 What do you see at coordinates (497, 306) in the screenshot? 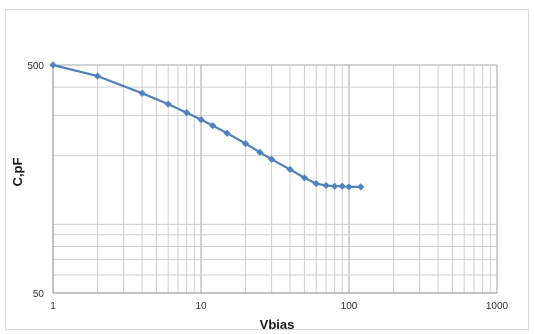
I see `x-tick-label: 1000` at bounding box center [497, 306].